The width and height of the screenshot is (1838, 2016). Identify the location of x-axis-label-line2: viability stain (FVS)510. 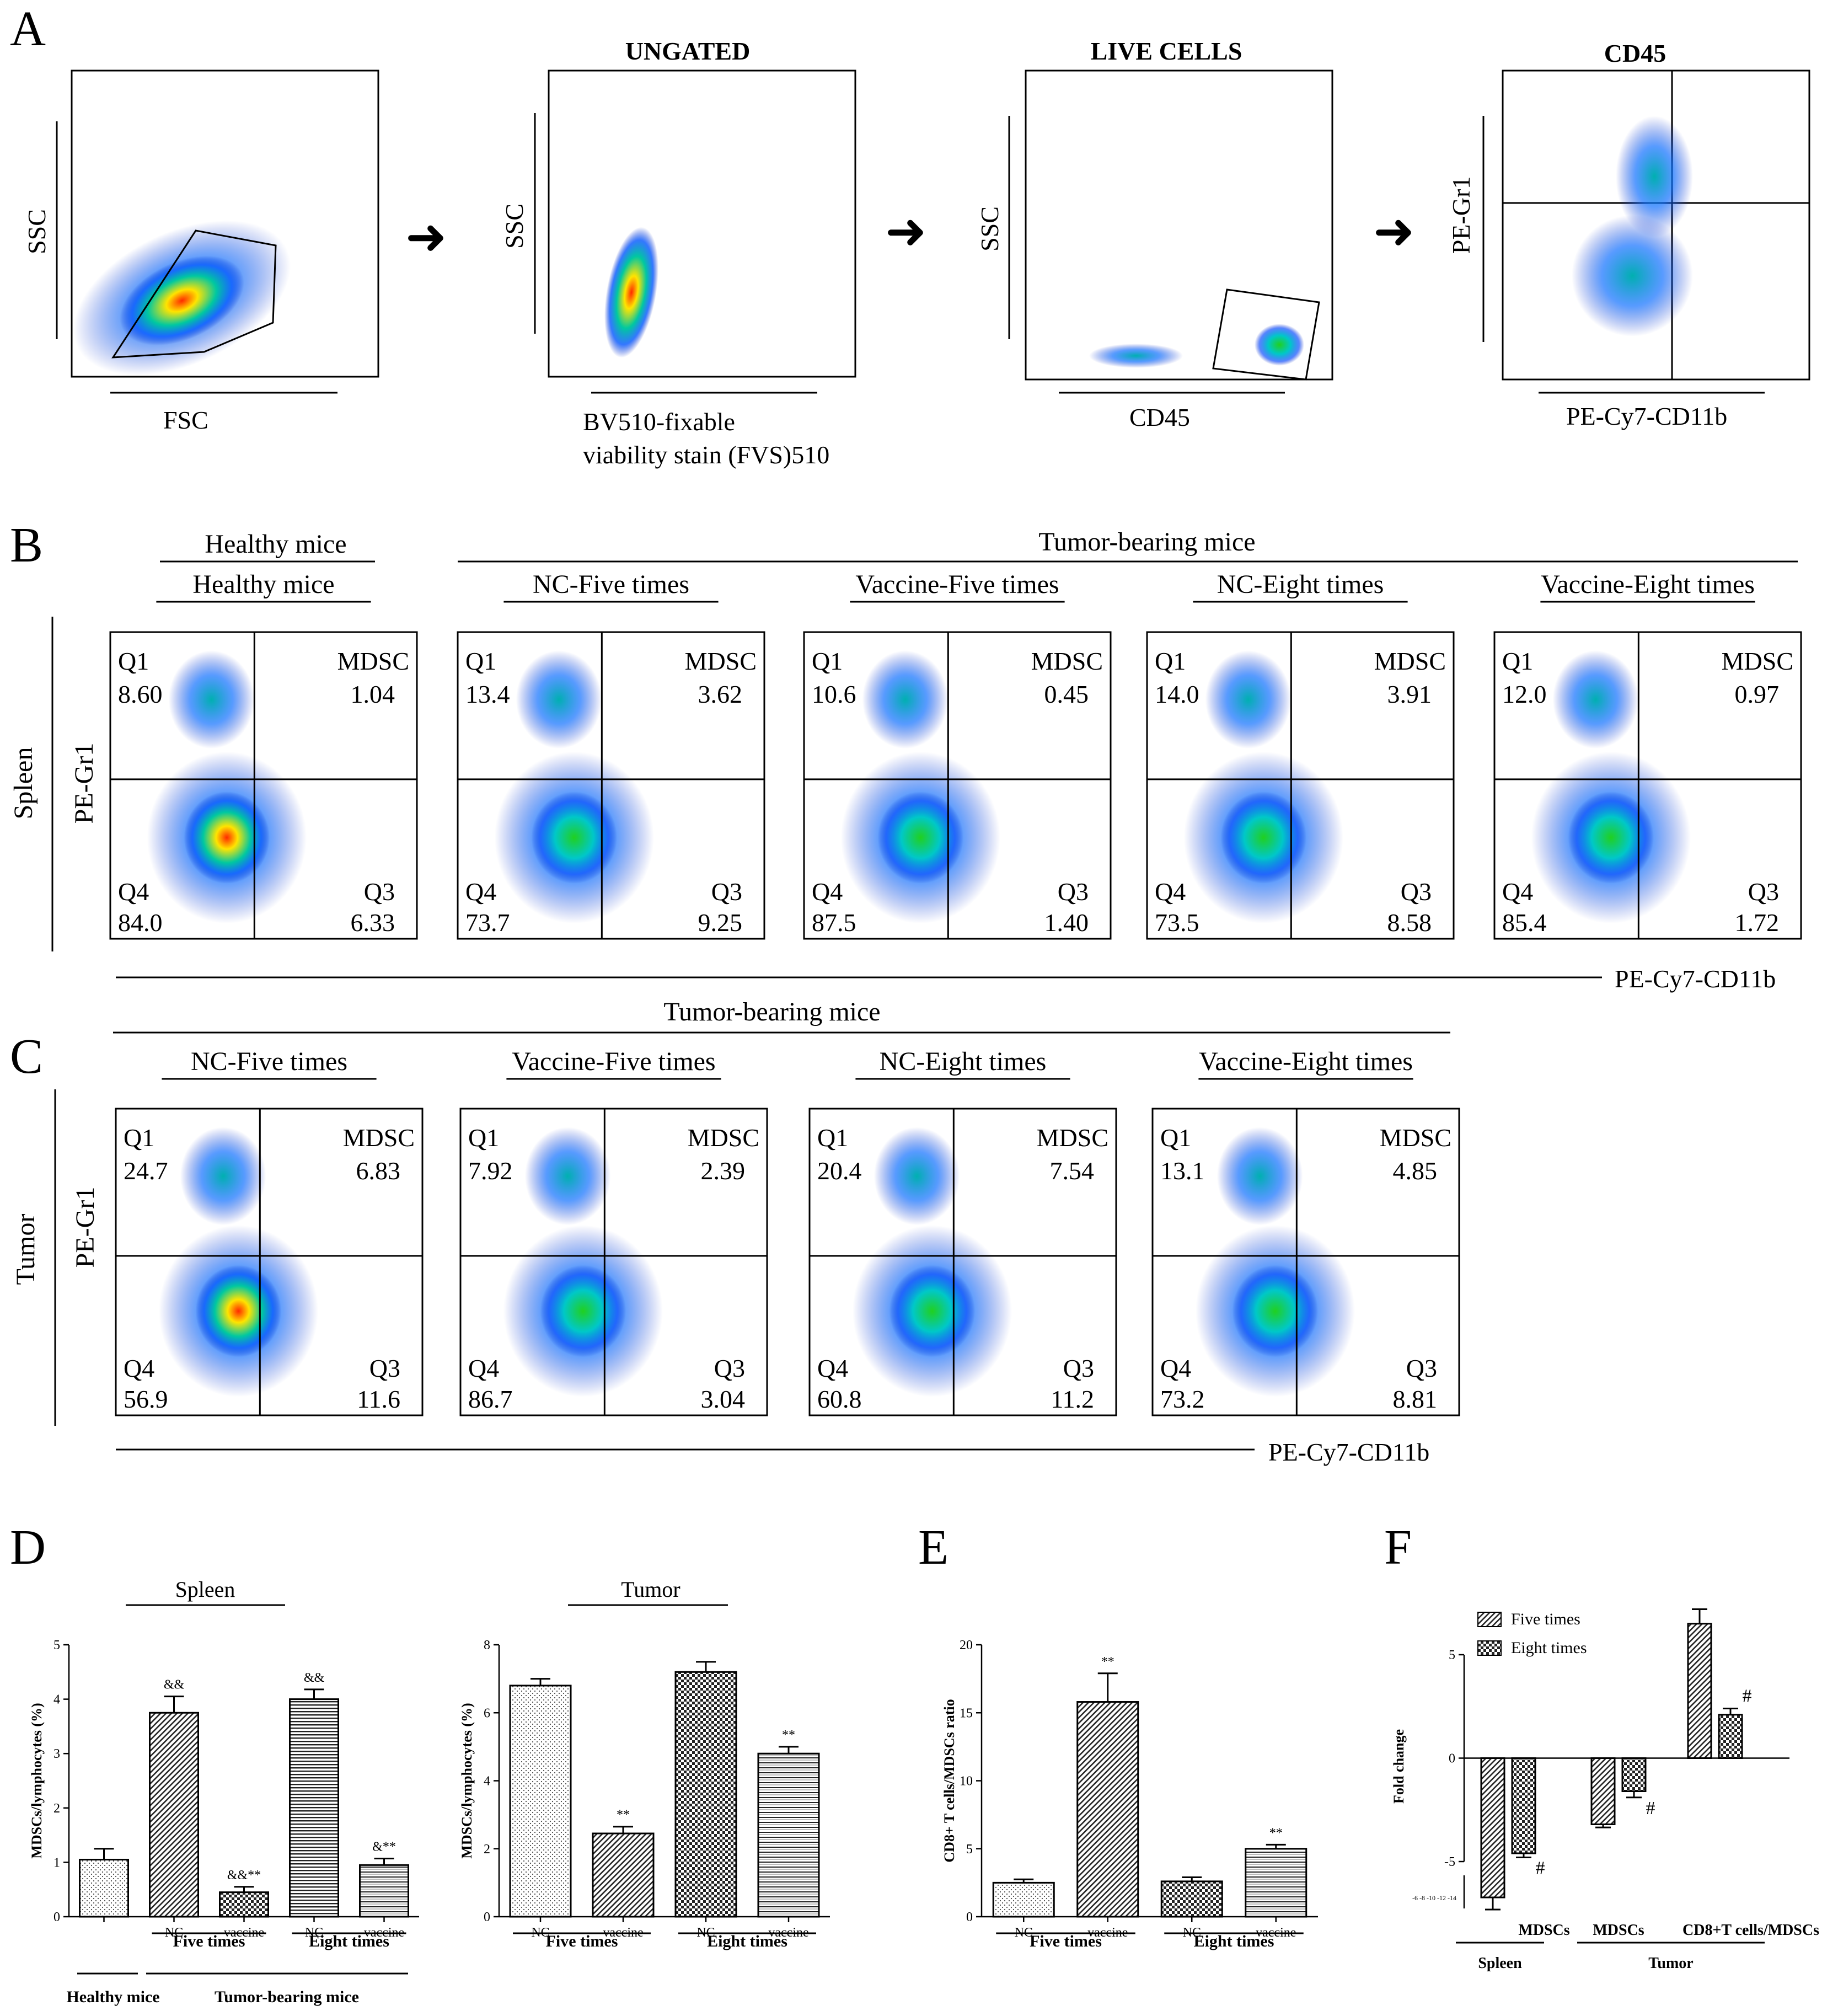
(706, 455).